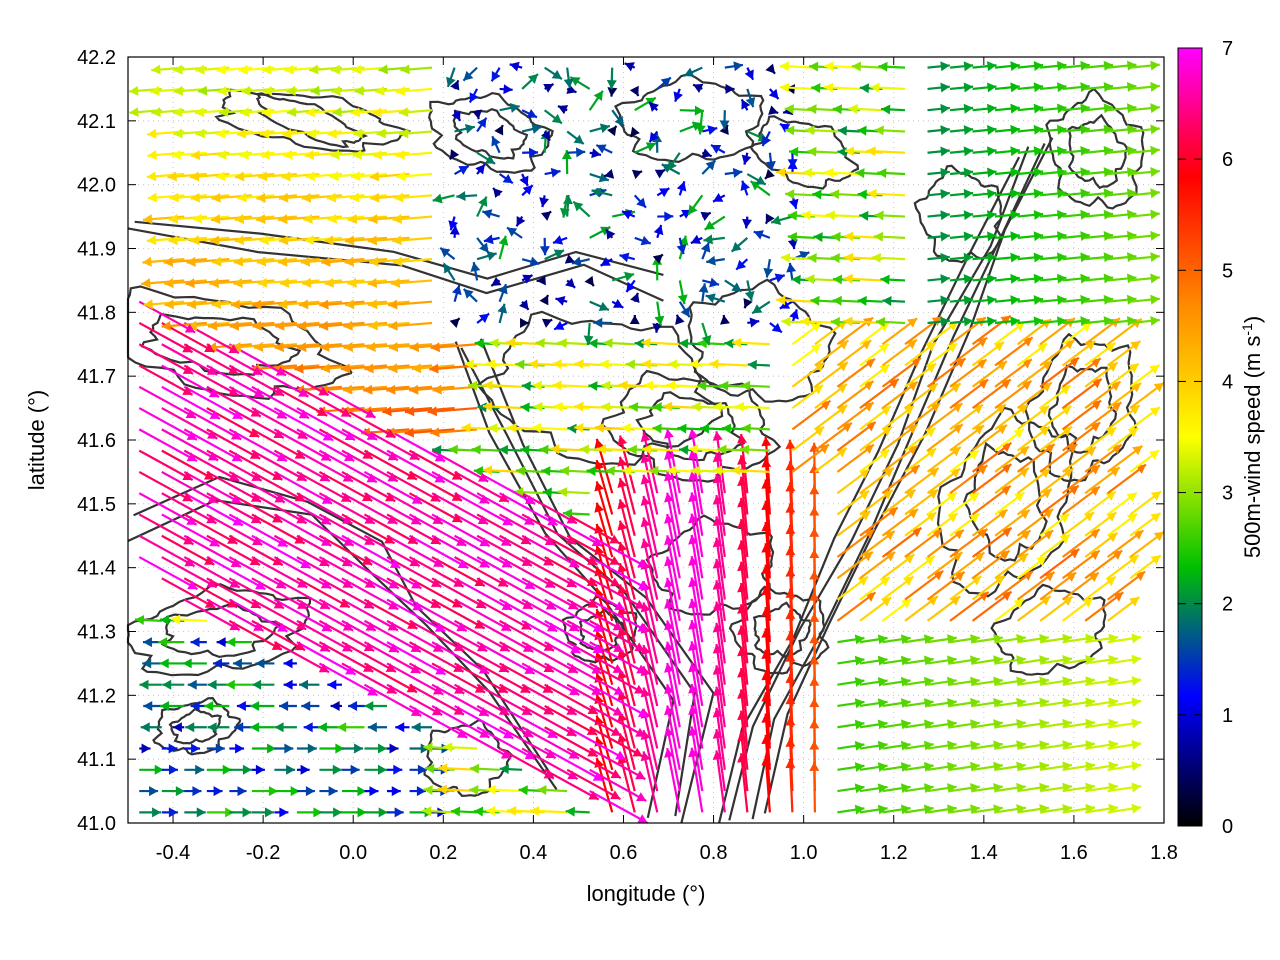 The image size is (1280, 960). What do you see at coordinates (353, 853) in the screenshot?
I see `x-tick-label: 0.0` at bounding box center [353, 853].